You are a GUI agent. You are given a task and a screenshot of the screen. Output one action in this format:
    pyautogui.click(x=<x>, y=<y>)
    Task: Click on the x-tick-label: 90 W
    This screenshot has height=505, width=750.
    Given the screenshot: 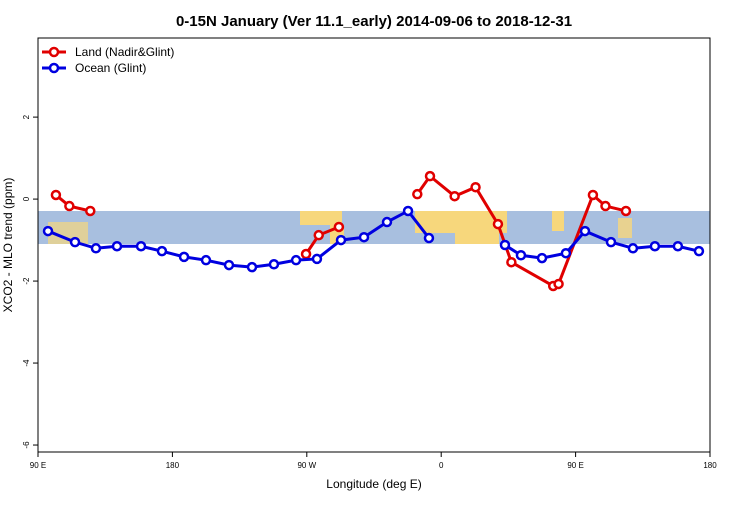 What is the action you would take?
    pyautogui.click(x=306, y=465)
    